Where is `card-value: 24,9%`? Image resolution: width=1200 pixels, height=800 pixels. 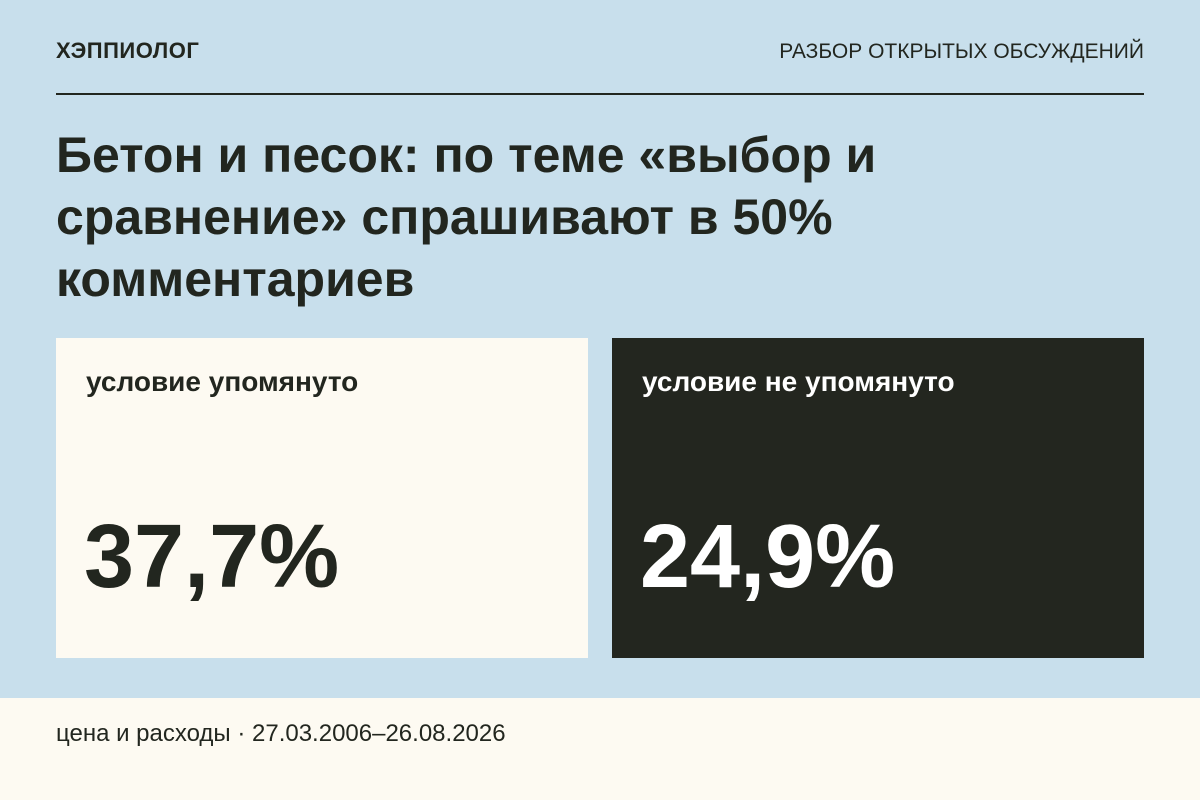 card-value: 24,9% is located at coordinates (768, 557).